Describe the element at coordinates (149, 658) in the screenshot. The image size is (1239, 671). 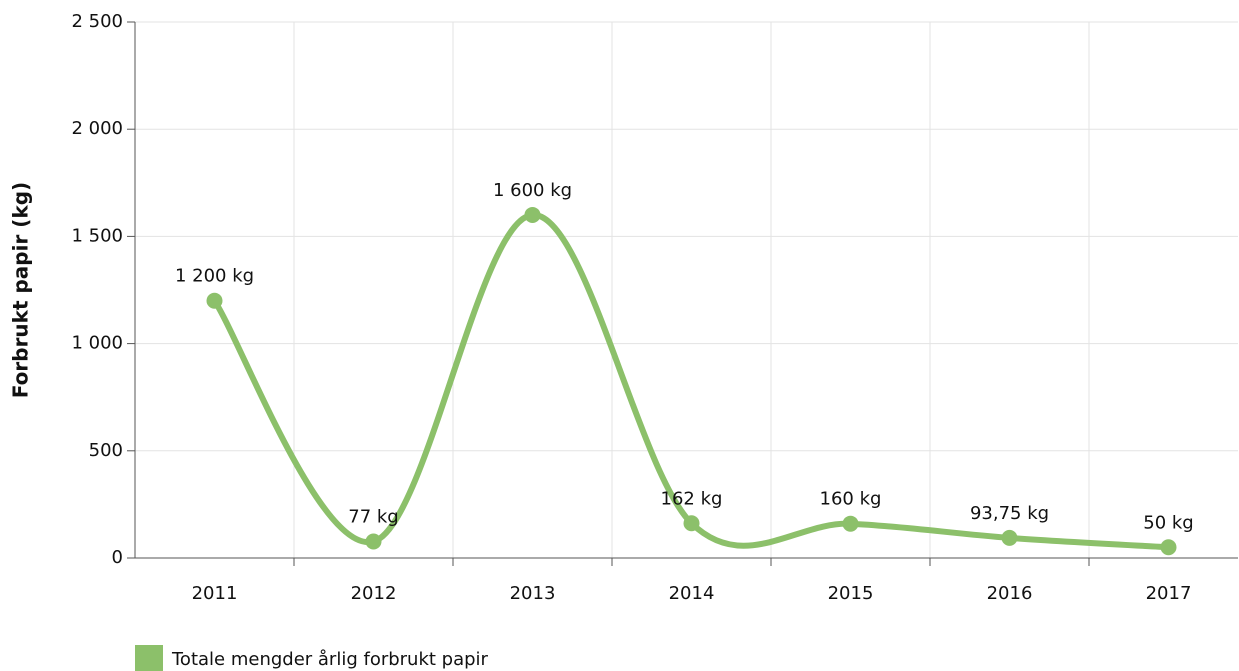
I see `legend-swatch` at that location.